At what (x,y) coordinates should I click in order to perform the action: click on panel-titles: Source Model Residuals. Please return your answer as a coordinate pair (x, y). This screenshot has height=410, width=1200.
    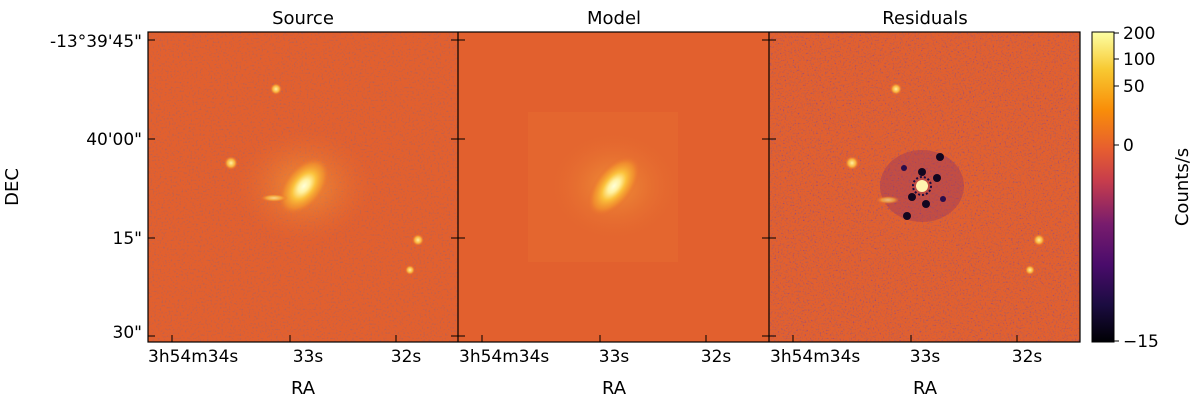
    Looking at the image, I should click on (620, 18).